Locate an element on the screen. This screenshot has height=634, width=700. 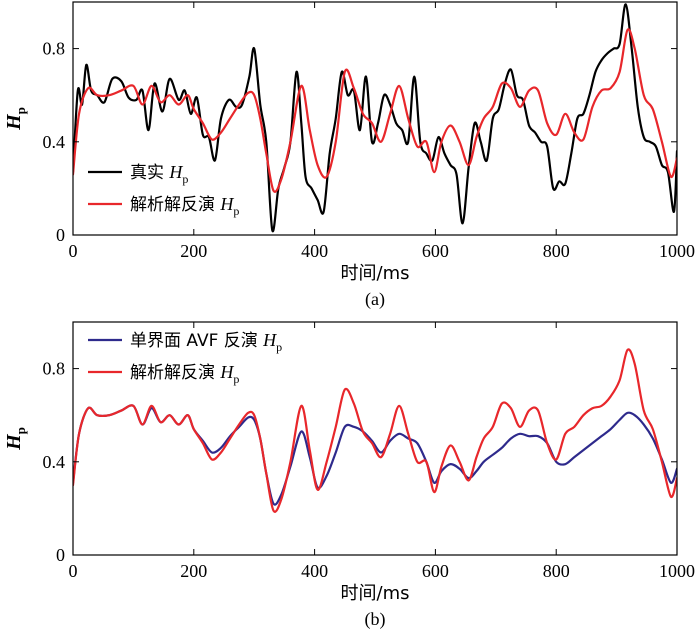
legend-label-0: 单界面 AVF 反演 Hp is located at coordinates (206, 342).